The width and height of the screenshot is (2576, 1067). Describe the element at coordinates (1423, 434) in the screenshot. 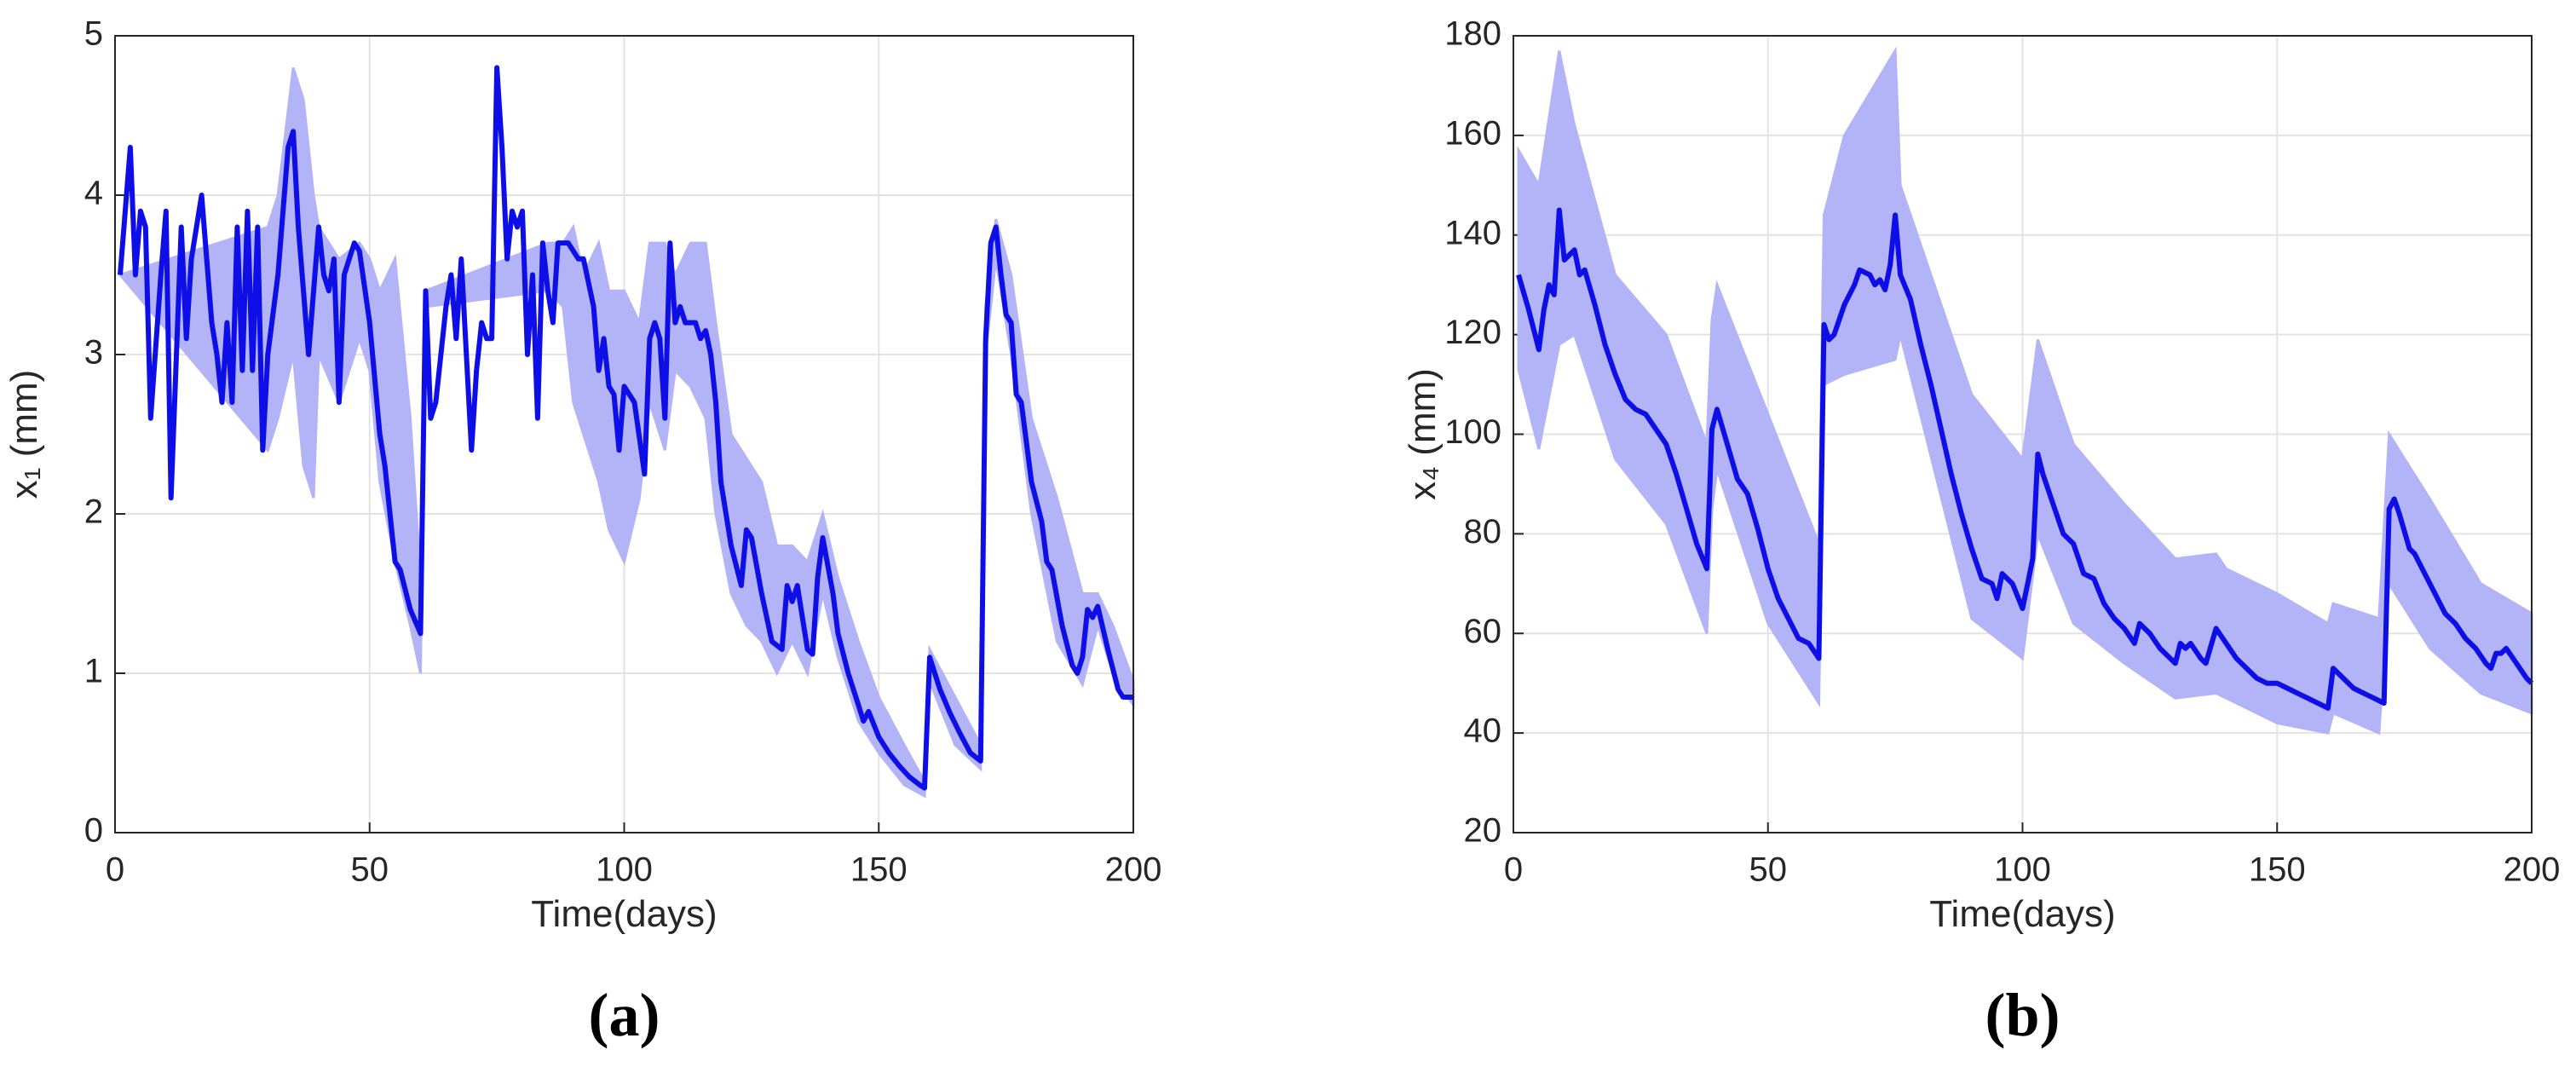

I see `y-axis-label: x₄ (mm)` at that location.